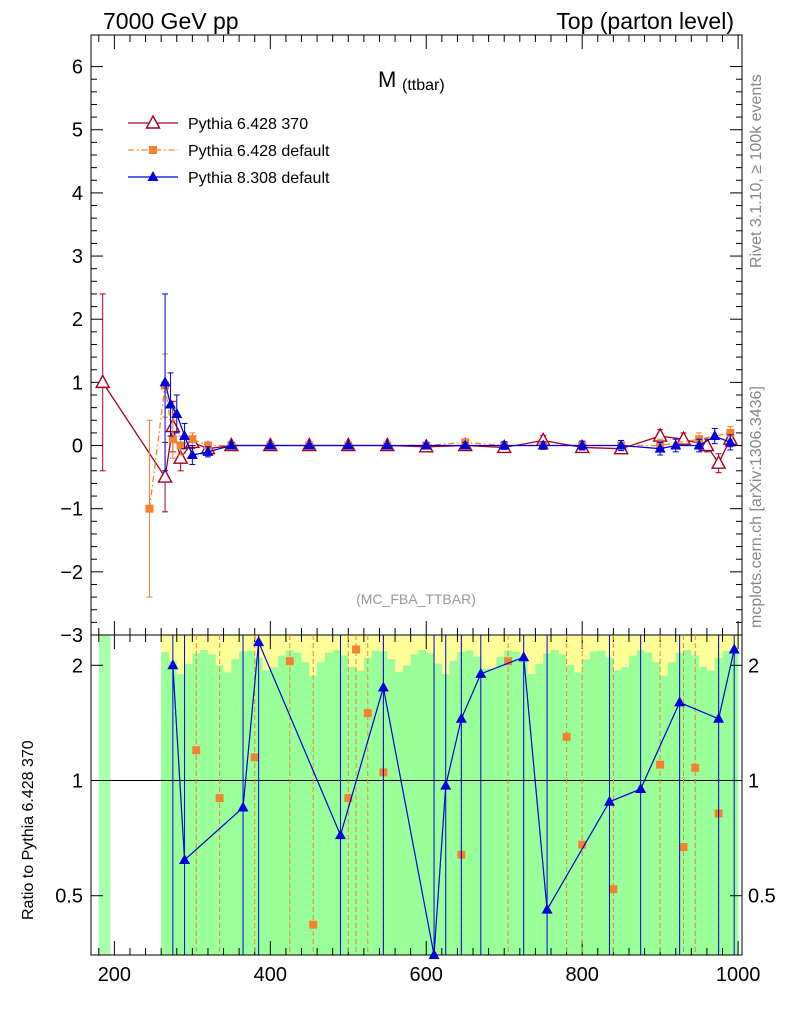  Describe the element at coordinates (270, 975) in the screenshot. I see `x-tick-label: 400` at that location.